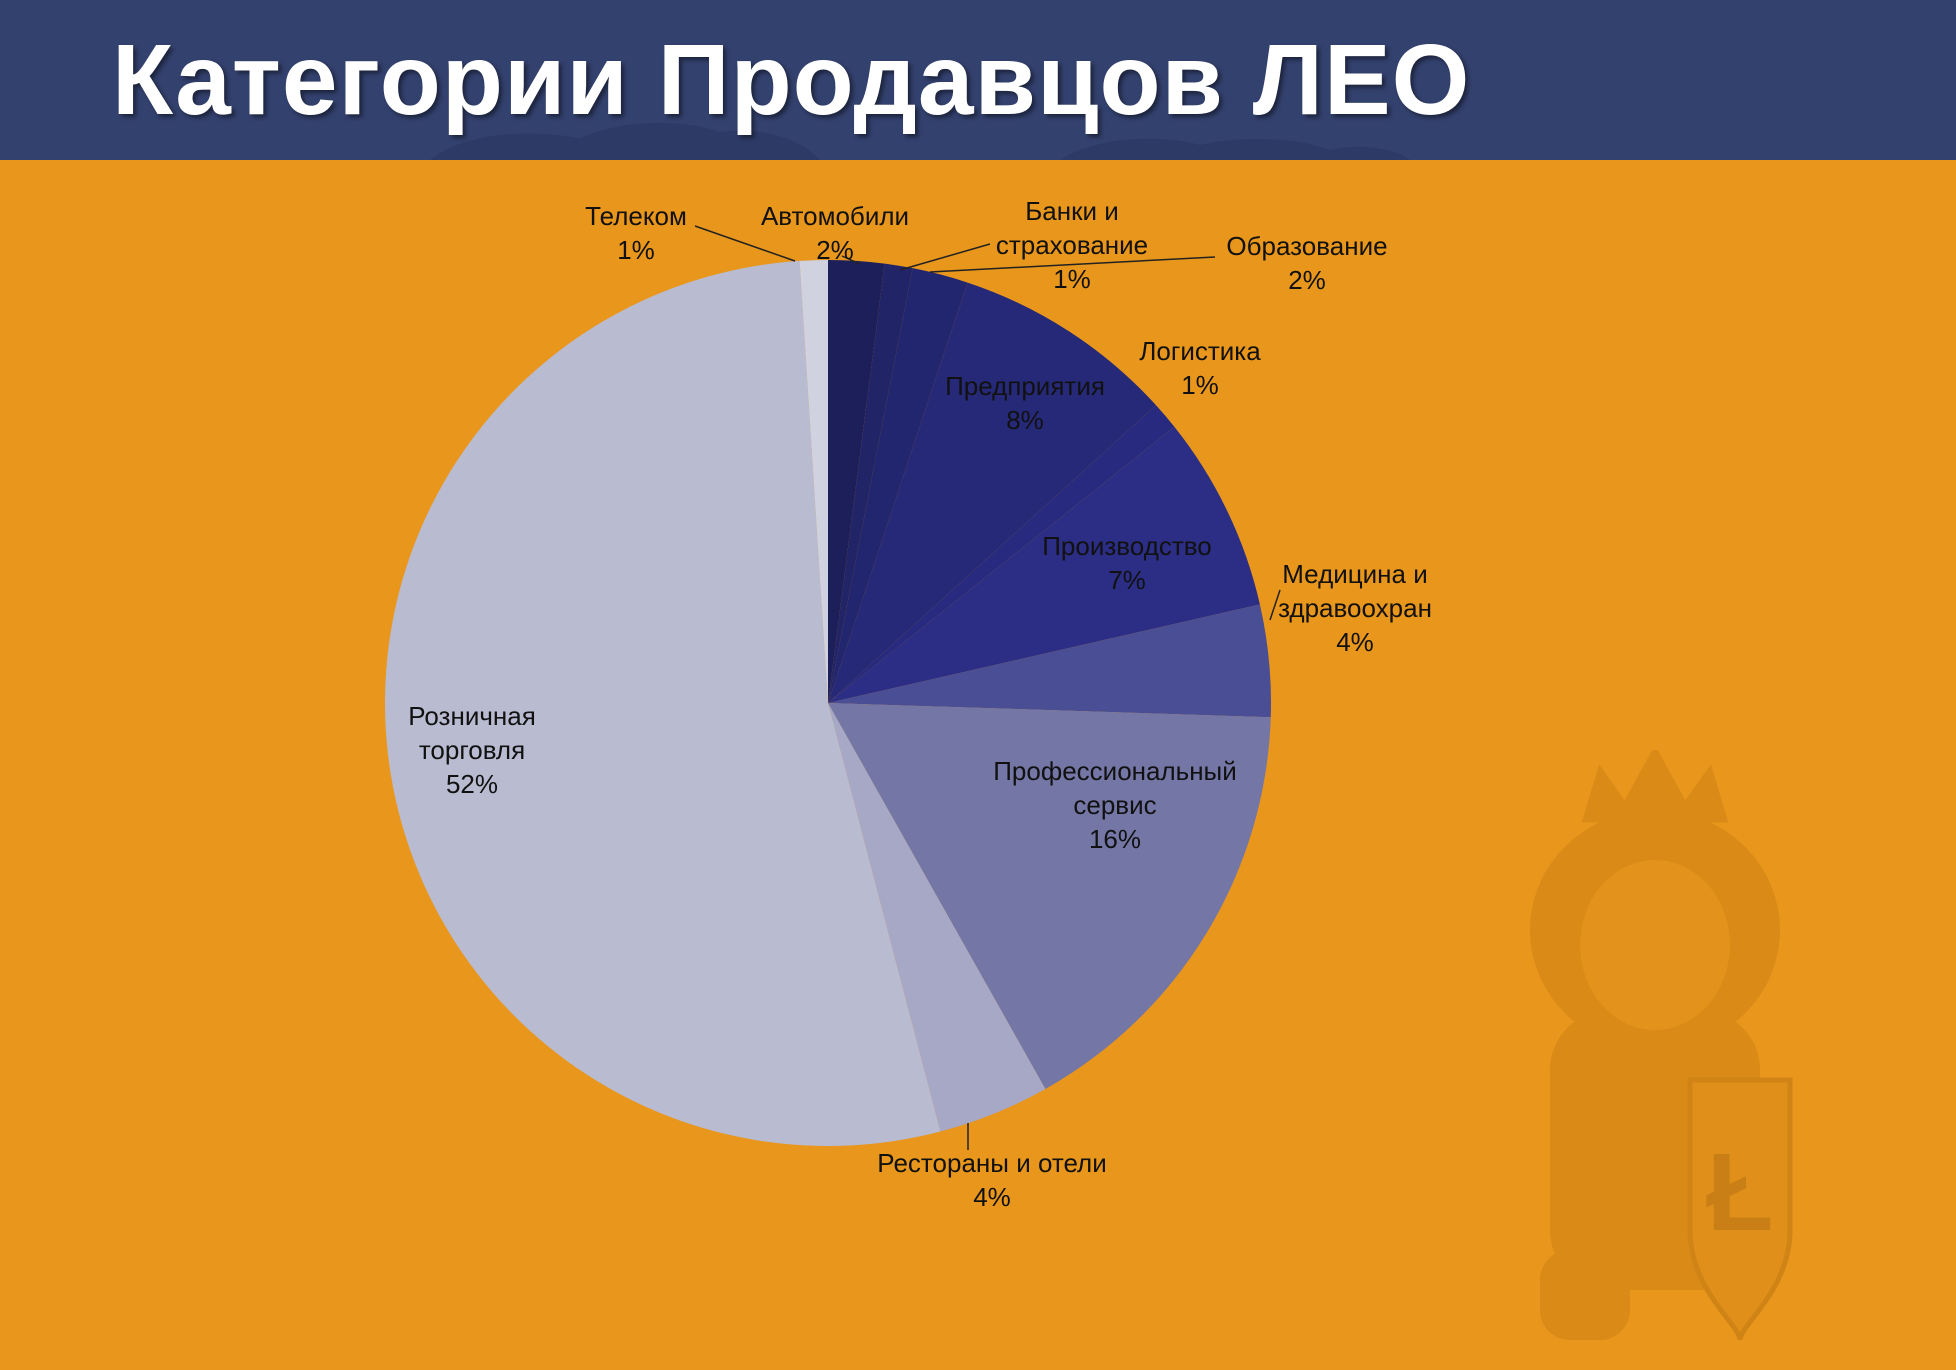 This screenshot has width=1956, height=1370. Describe the element at coordinates (920, 141) in the screenshot. I see `world-map-decoration` at that location.